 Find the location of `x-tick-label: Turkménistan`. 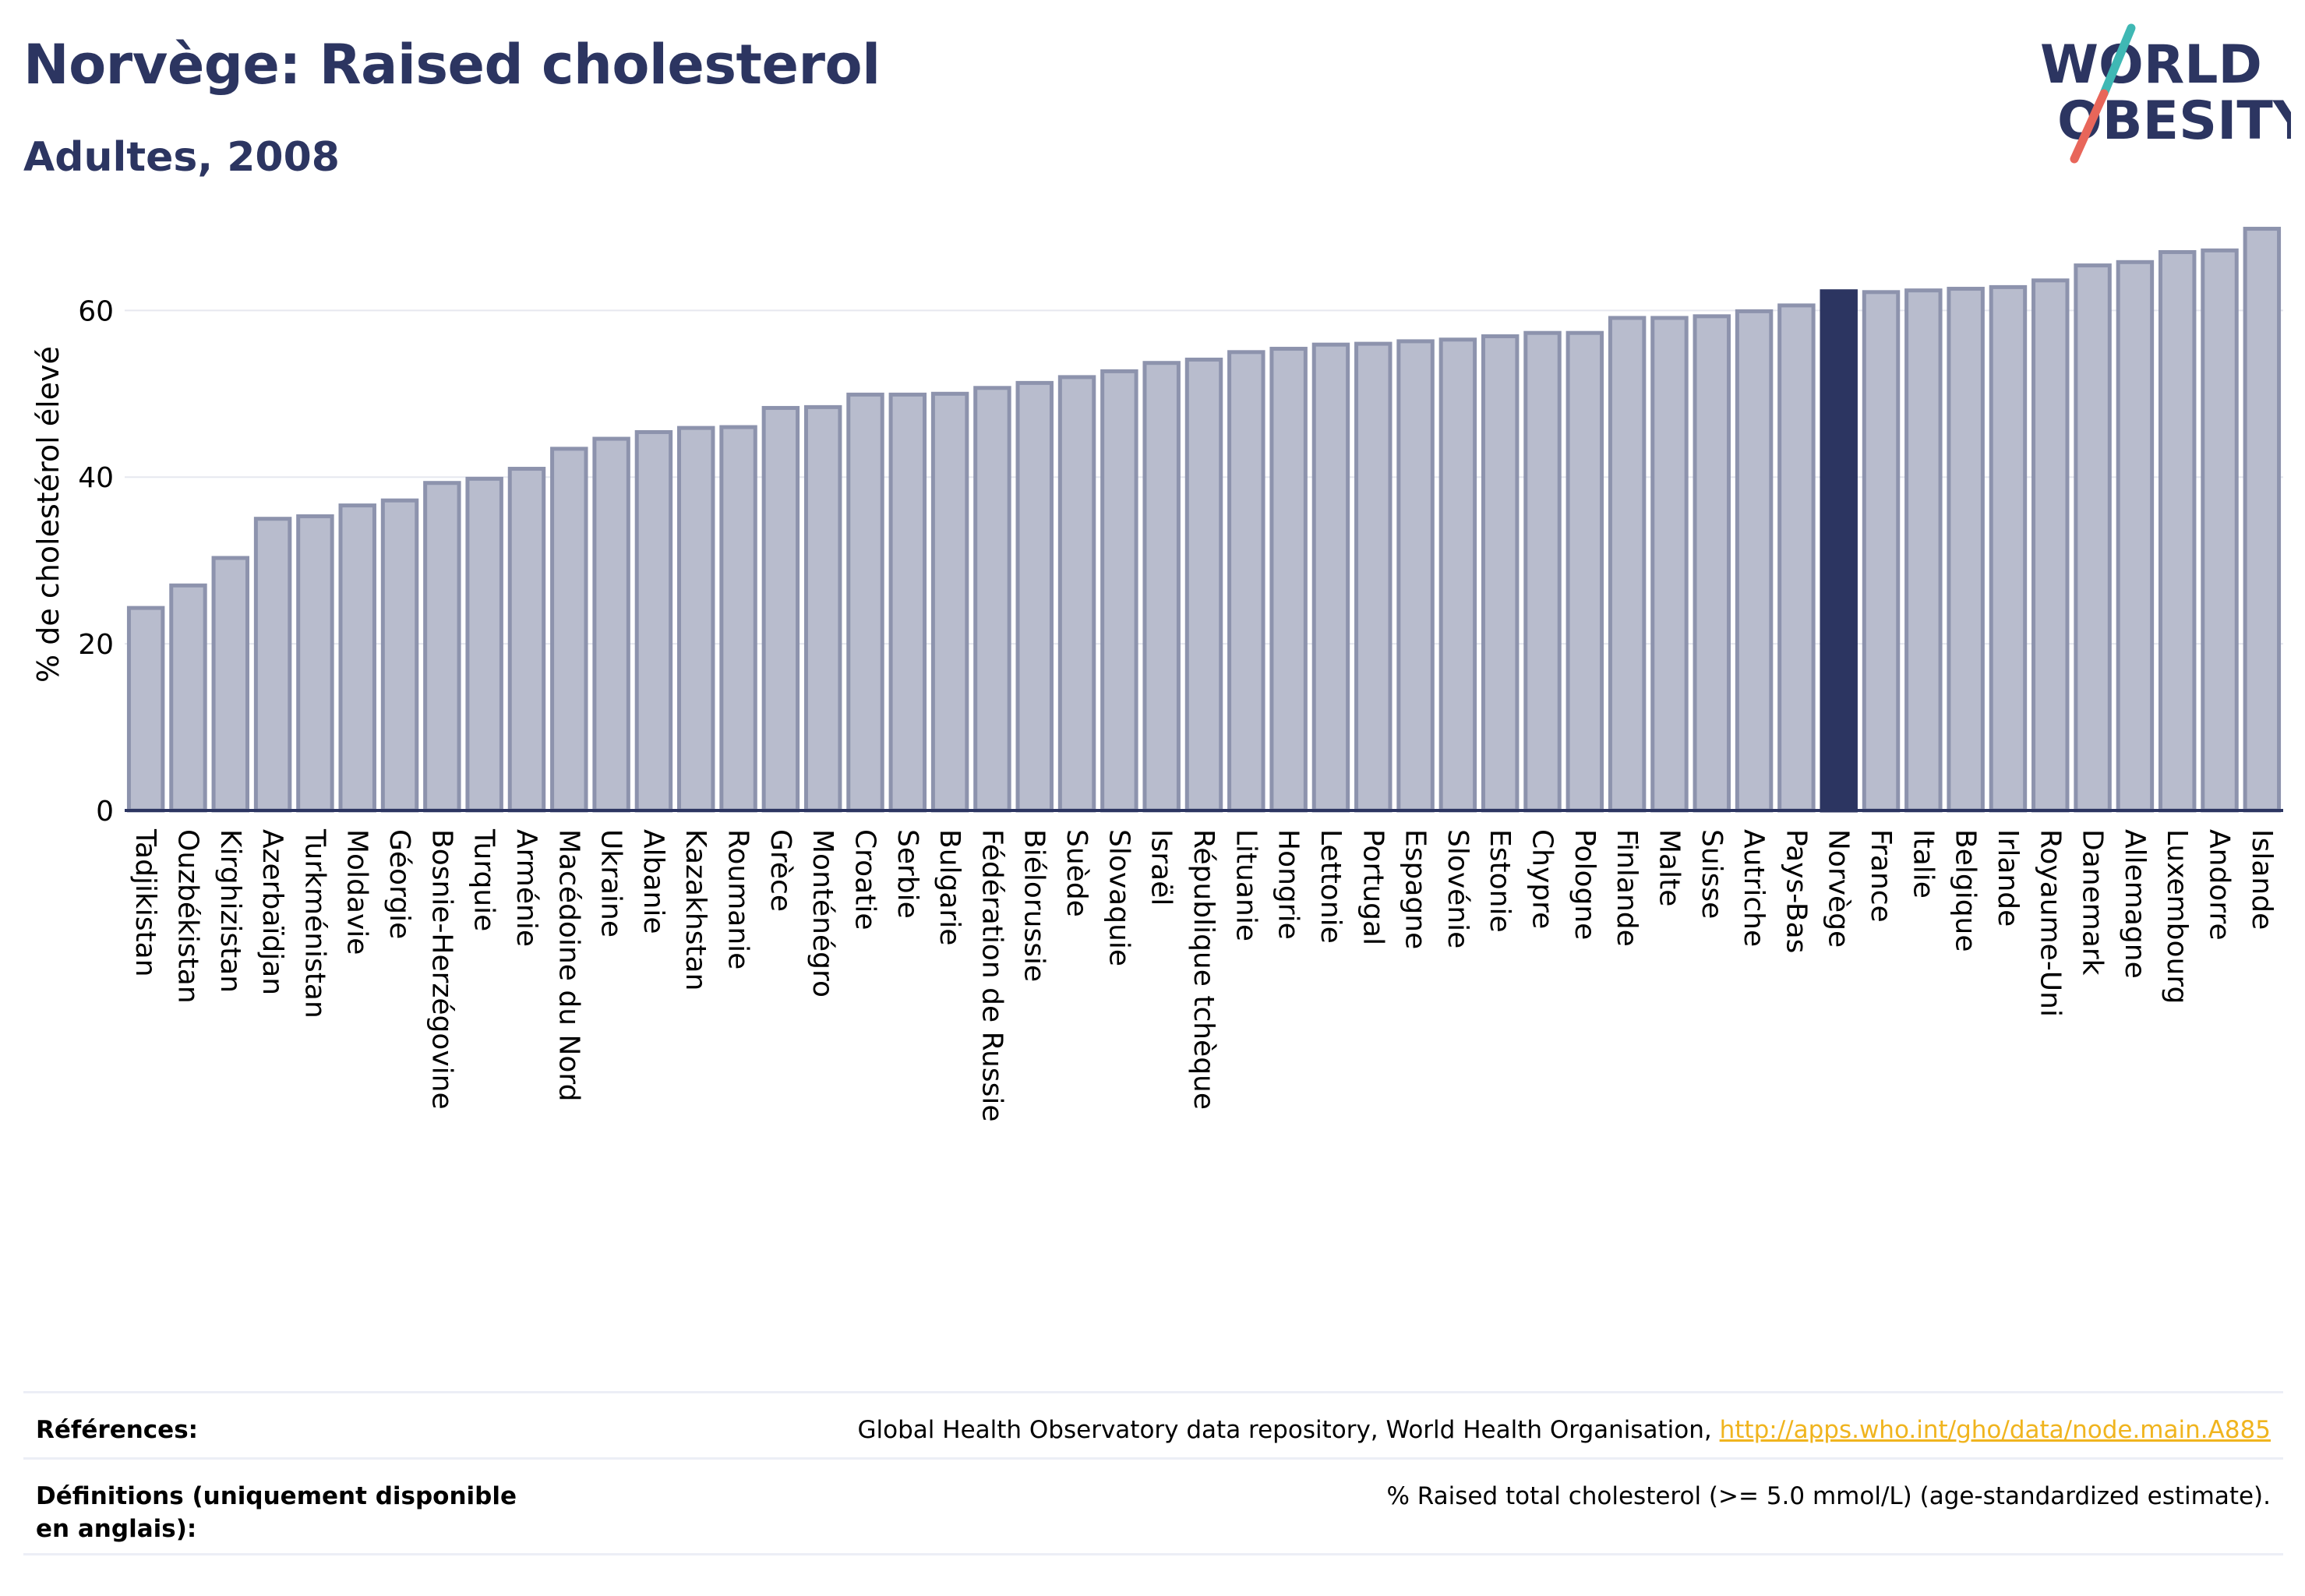

x-tick-label: Turkménistan is located at coordinates (314, 923).